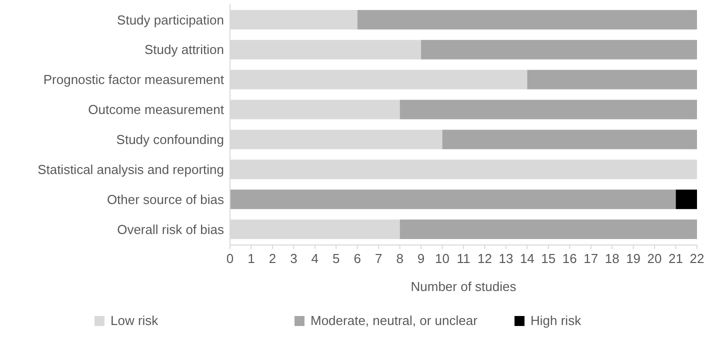  What do you see at coordinates (463, 258) in the screenshot?
I see `x-tick-label: 11` at bounding box center [463, 258].